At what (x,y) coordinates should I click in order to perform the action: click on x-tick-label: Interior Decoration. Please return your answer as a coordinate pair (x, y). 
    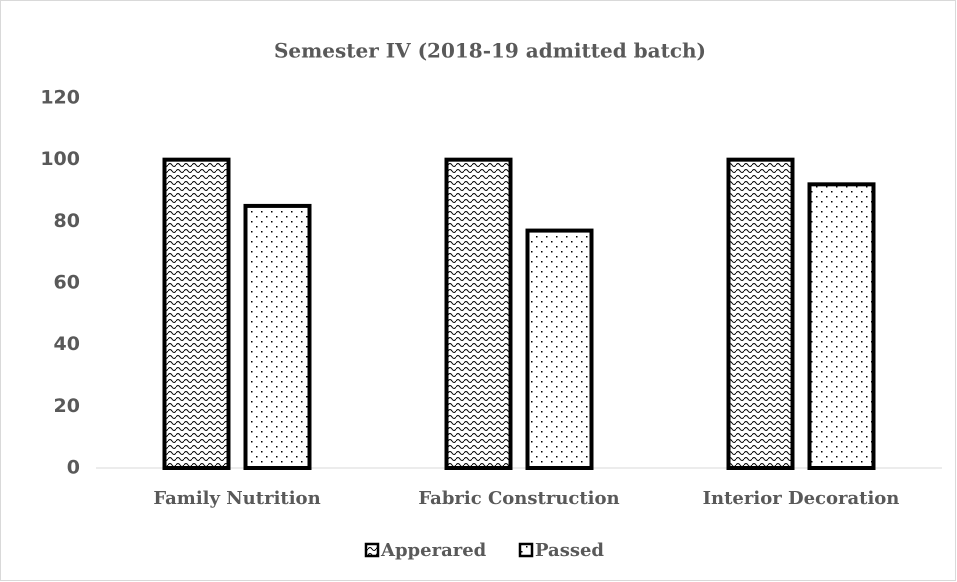
    Looking at the image, I should click on (801, 498).